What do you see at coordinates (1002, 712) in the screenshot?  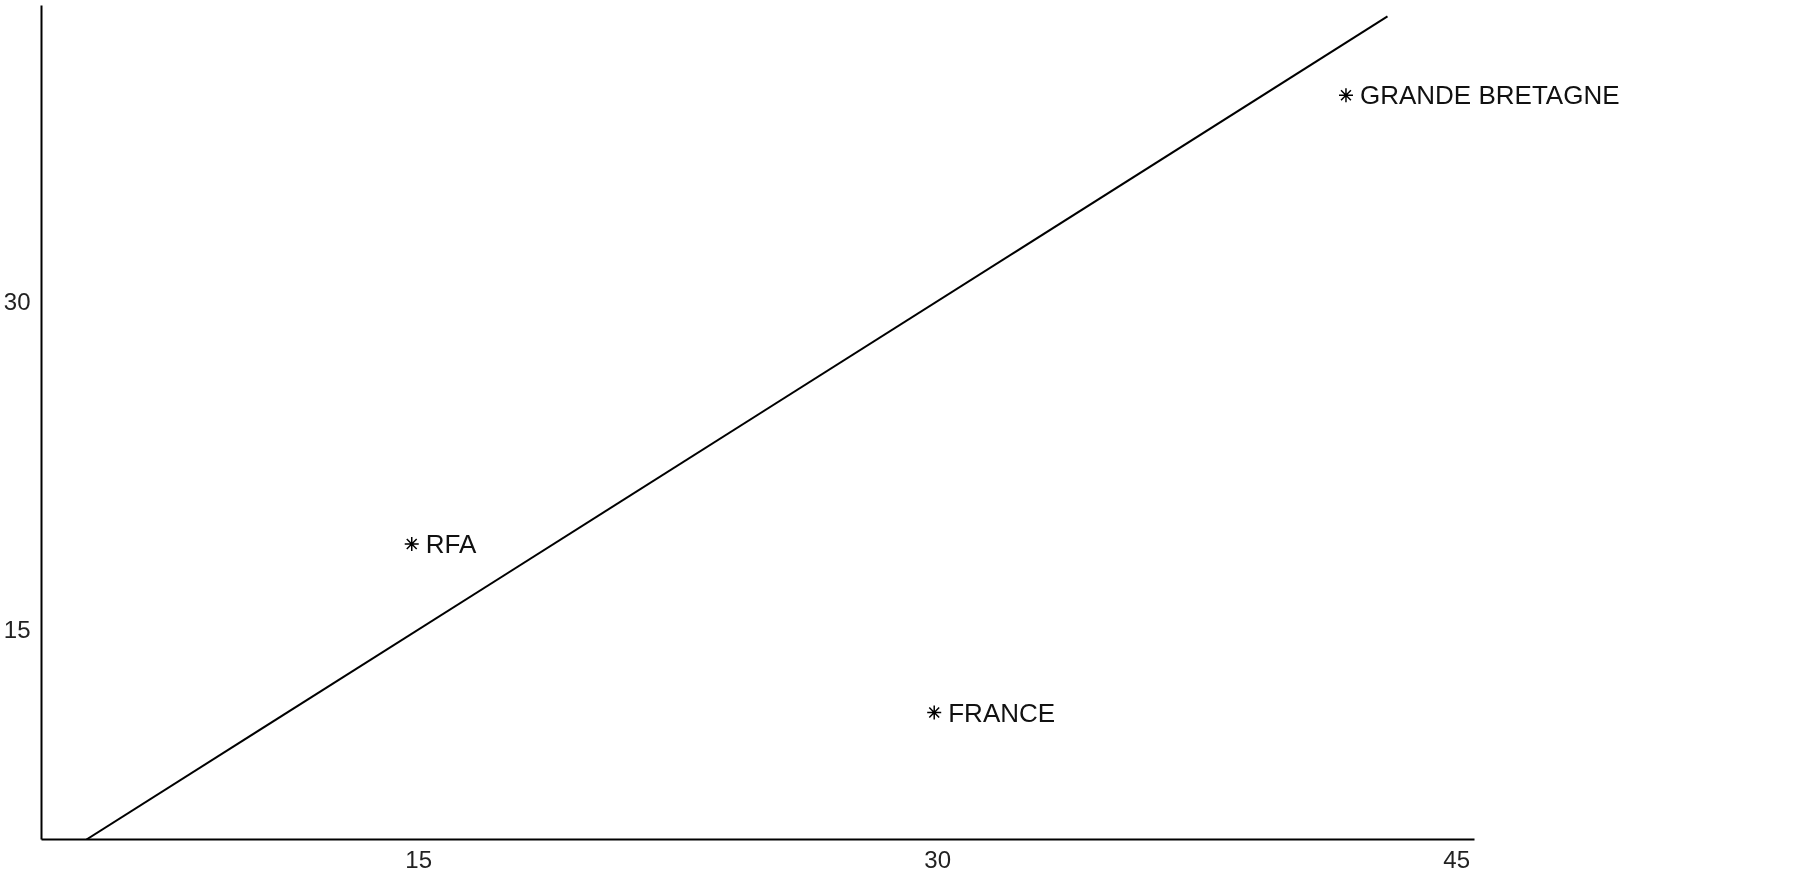 I see `annotation: FRANCE` at bounding box center [1002, 712].